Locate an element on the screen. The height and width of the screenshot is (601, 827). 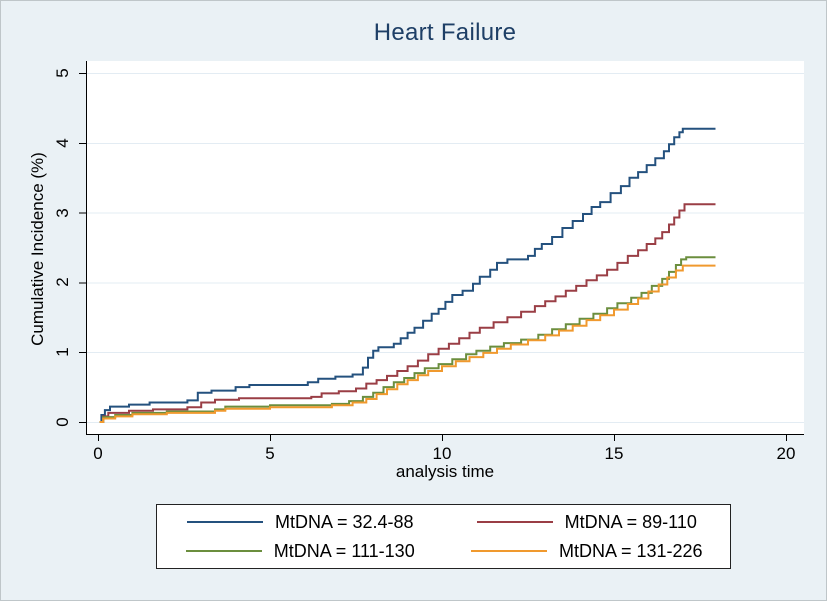
y-tick-label: 5 is located at coordinates (62, 73).